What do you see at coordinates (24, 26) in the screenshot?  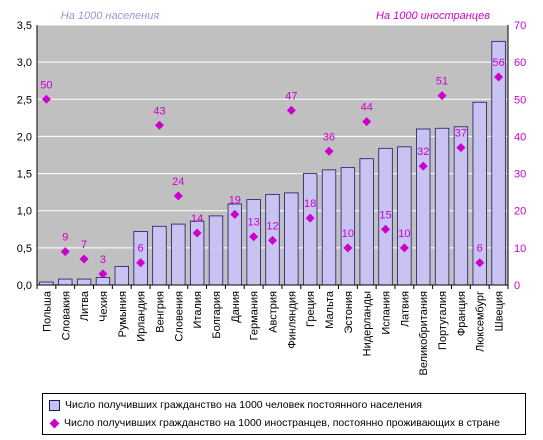 I see `y-left-tick-label: 3,5` at bounding box center [24, 26].